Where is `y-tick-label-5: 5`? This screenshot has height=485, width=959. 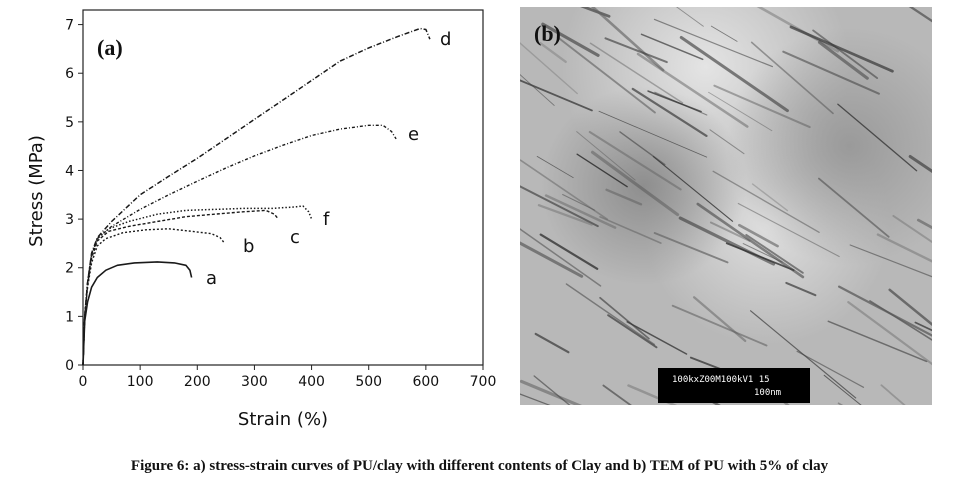 y-tick-label-5: 5 is located at coordinates (69, 123).